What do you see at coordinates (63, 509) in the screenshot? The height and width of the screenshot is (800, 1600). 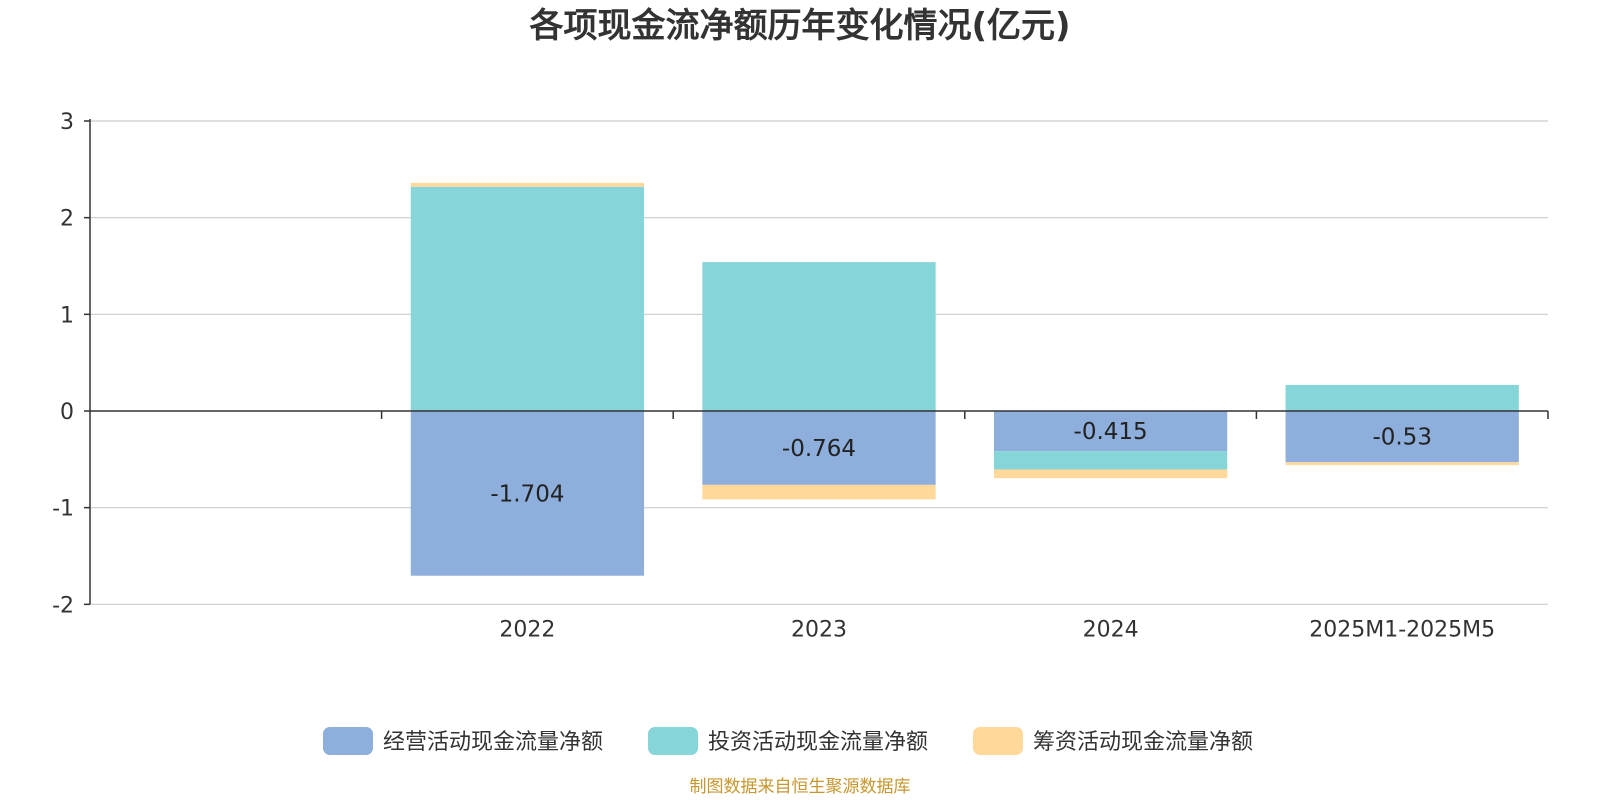 I see `y-tick-label: -1` at bounding box center [63, 509].